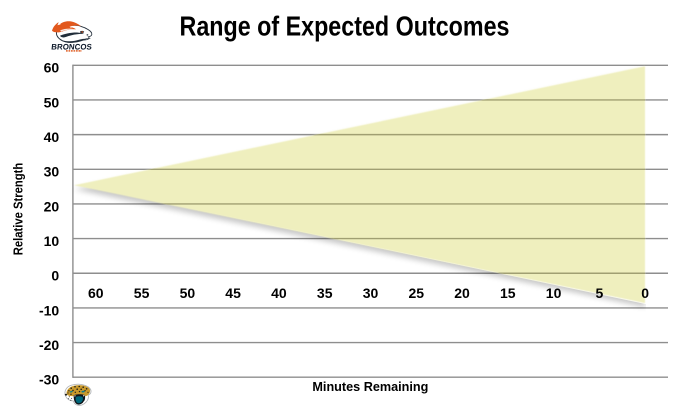  Describe the element at coordinates (417, 293) in the screenshot. I see `svg-text: 25` at that location.